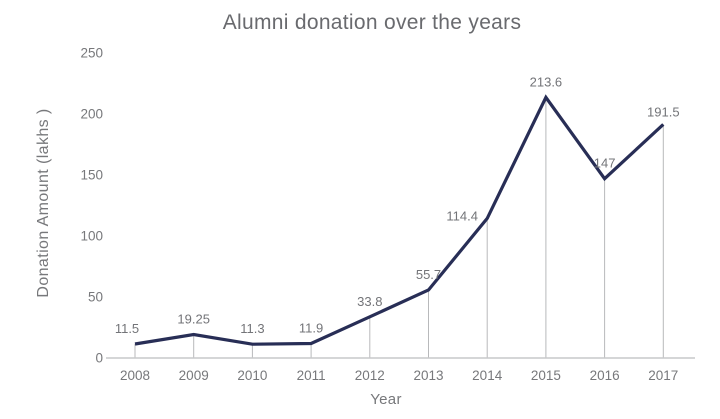 Image resolution: width=720 pixels, height=419 pixels. Describe the element at coordinates (194, 375) in the screenshot. I see `x-tick-label: 2009` at that location.